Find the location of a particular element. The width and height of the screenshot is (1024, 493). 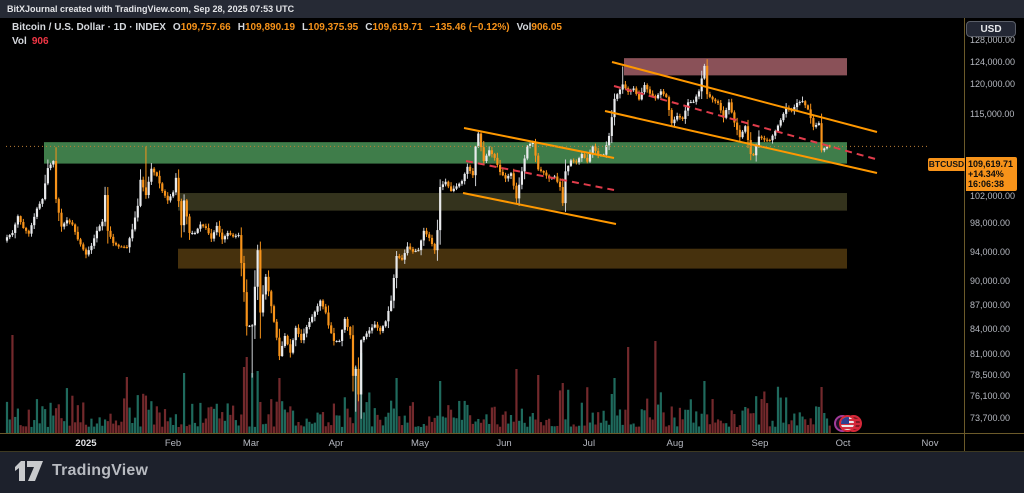

price-tick: 128,000.00 is located at coordinates (993, 40).